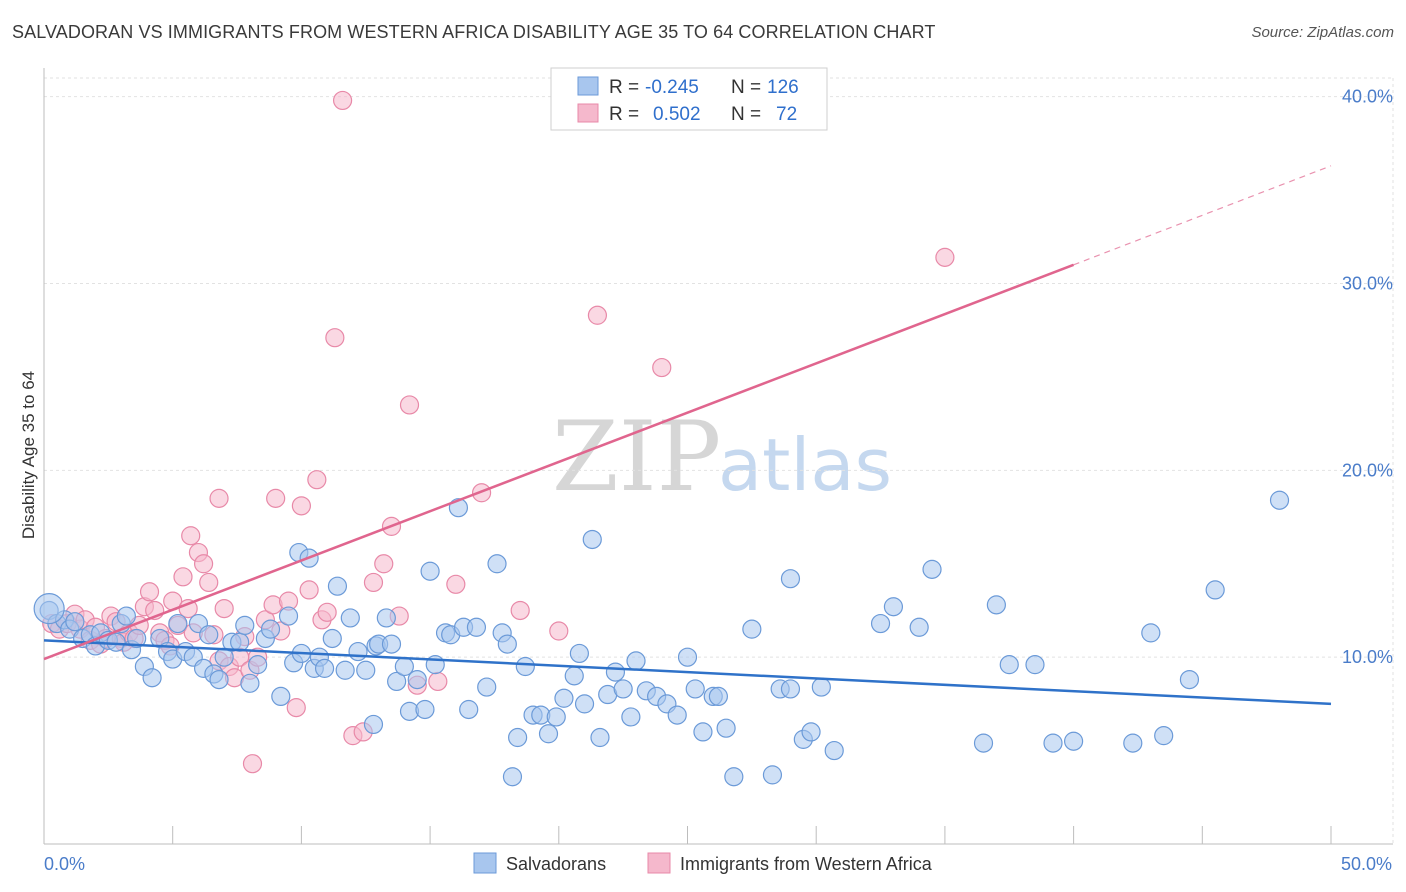 The image size is (1406, 892). What do you see at coordinates (806, 864) in the screenshot?
I see `bottom-legend-label-immigrants: Immigrants from Western Africa` at bounding box center [806, 864].